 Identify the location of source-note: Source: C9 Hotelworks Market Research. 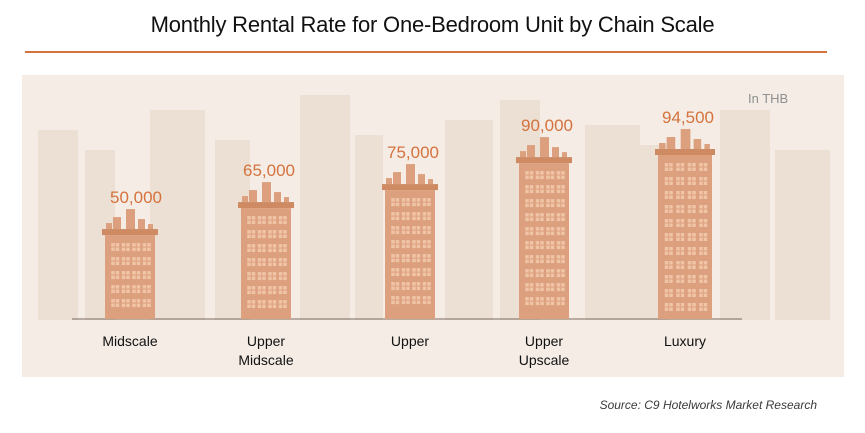
(708, 405).